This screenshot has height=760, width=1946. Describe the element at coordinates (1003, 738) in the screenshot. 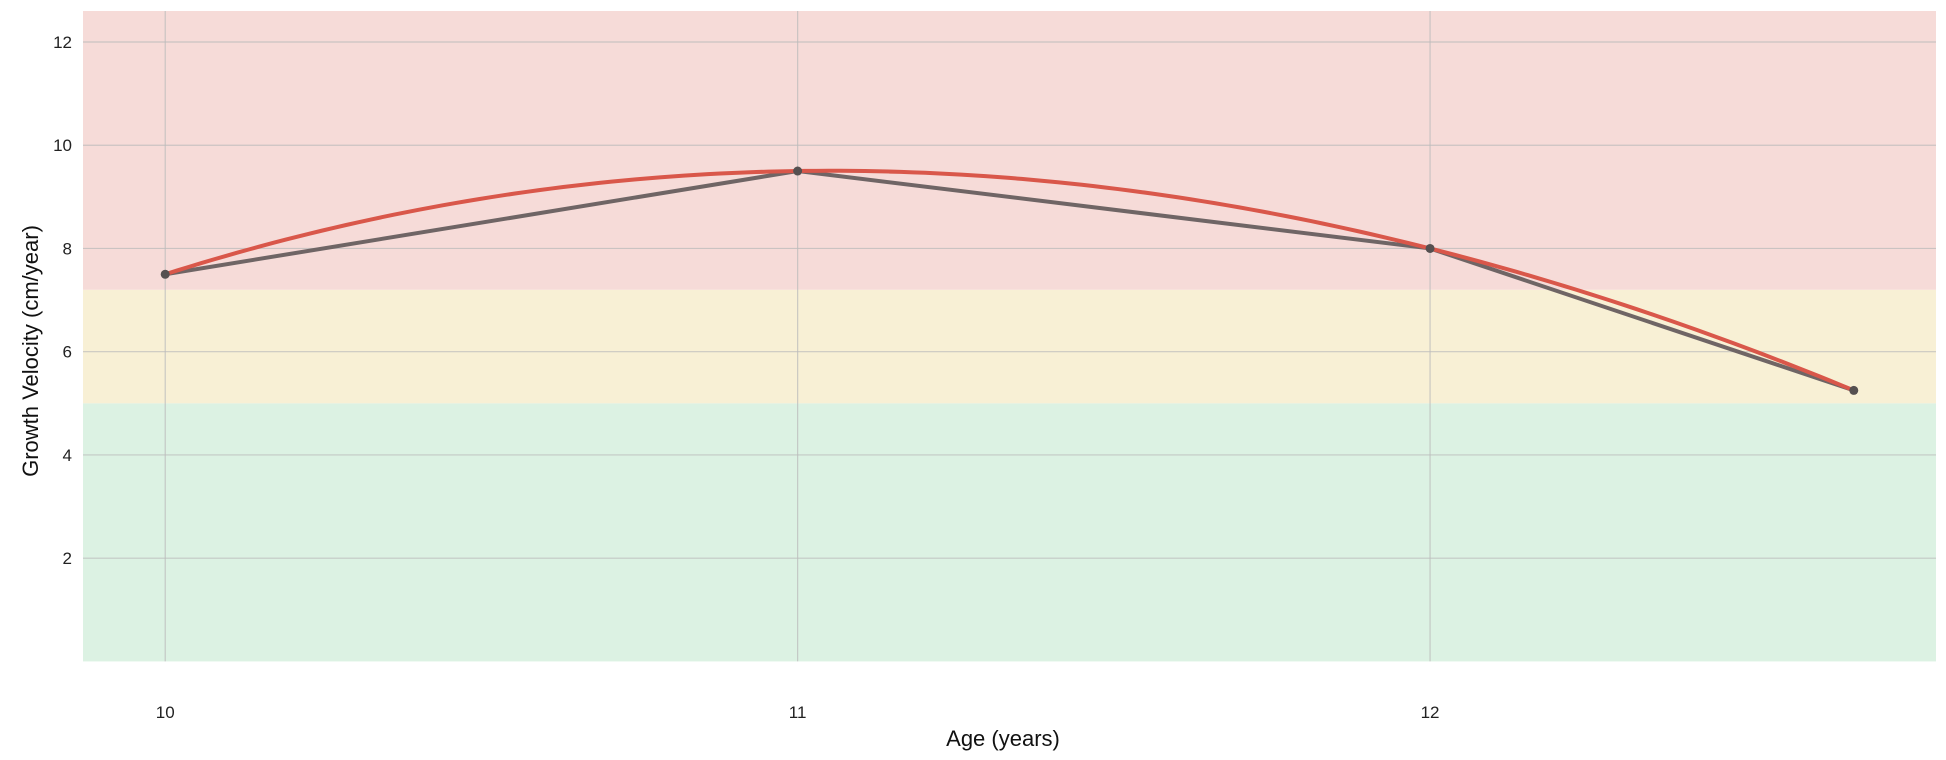

I see `x-axis-title: Age (years)` at that location.